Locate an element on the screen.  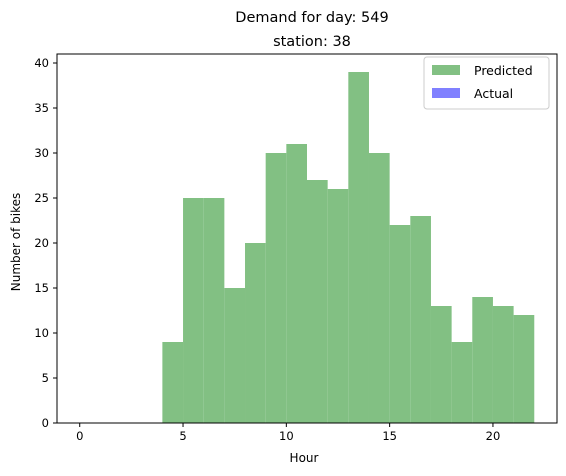
x-axis-label: Hour is located at coordinates (304, 458).